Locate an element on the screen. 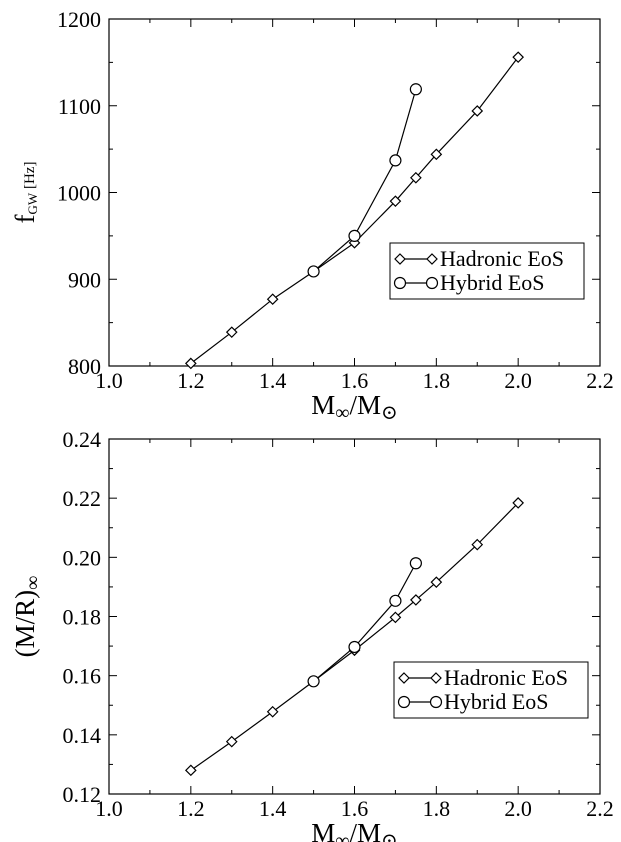  y-tick-label: 1200 is located at coordinates (79, 19).